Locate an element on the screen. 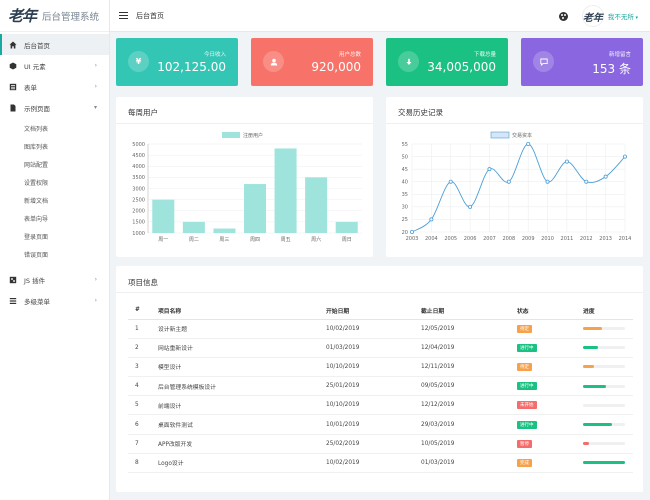 Image resolution: width=650 pixels, height=500 pixels. sidebar-subitem-permissions: 设置权限 is located at coordinates (36, 183).